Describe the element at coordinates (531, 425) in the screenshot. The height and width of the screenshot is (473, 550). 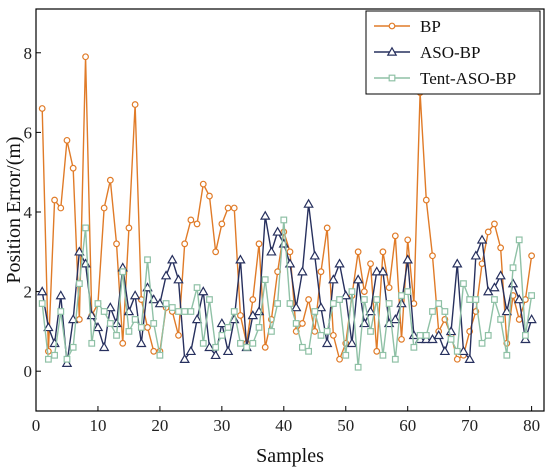
I see `x-tick-label-8: 80` at that location.